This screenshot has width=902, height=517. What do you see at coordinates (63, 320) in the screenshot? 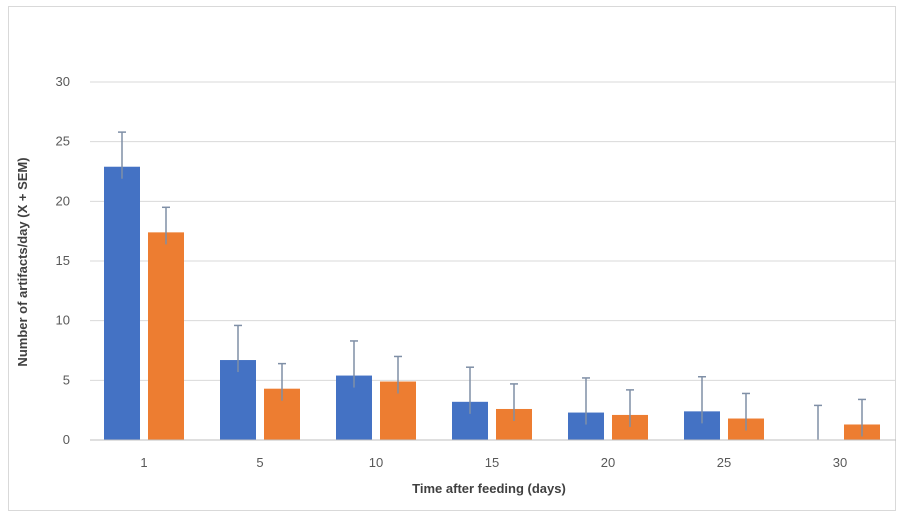
I see `y-tick-label: 10` at bounding box center [63, 320].